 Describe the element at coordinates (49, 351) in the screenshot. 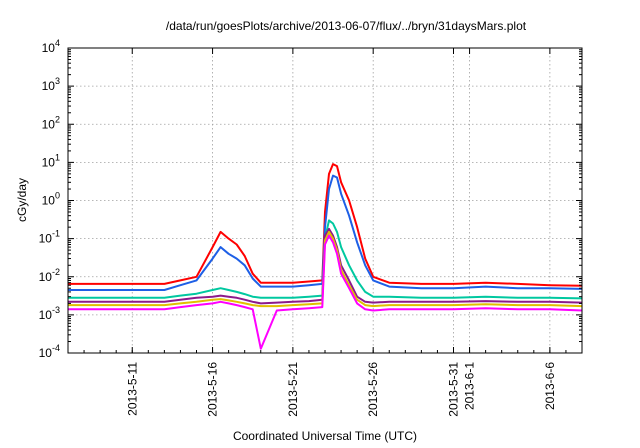

I see `y-tick-label: 10⁻⁴` at that location.